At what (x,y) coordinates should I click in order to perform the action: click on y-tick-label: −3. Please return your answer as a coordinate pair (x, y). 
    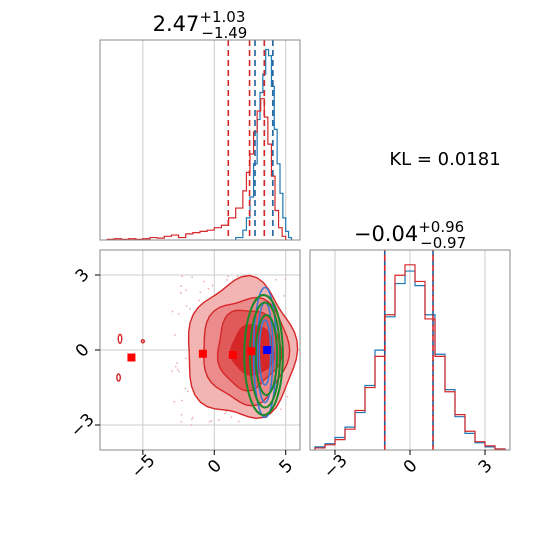
    Looking at the image, I should click on (83, 426).